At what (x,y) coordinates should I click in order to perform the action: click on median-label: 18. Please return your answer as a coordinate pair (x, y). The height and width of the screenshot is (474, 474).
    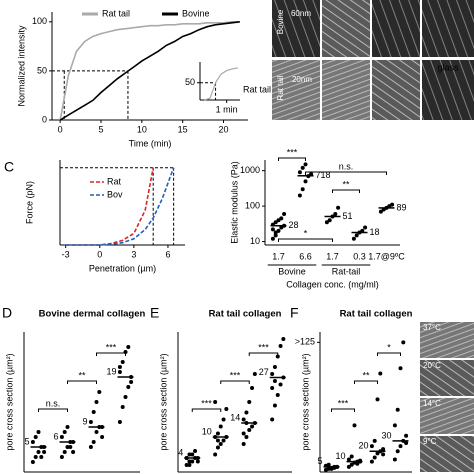
    Looking at the image, I should click on (375, 232).